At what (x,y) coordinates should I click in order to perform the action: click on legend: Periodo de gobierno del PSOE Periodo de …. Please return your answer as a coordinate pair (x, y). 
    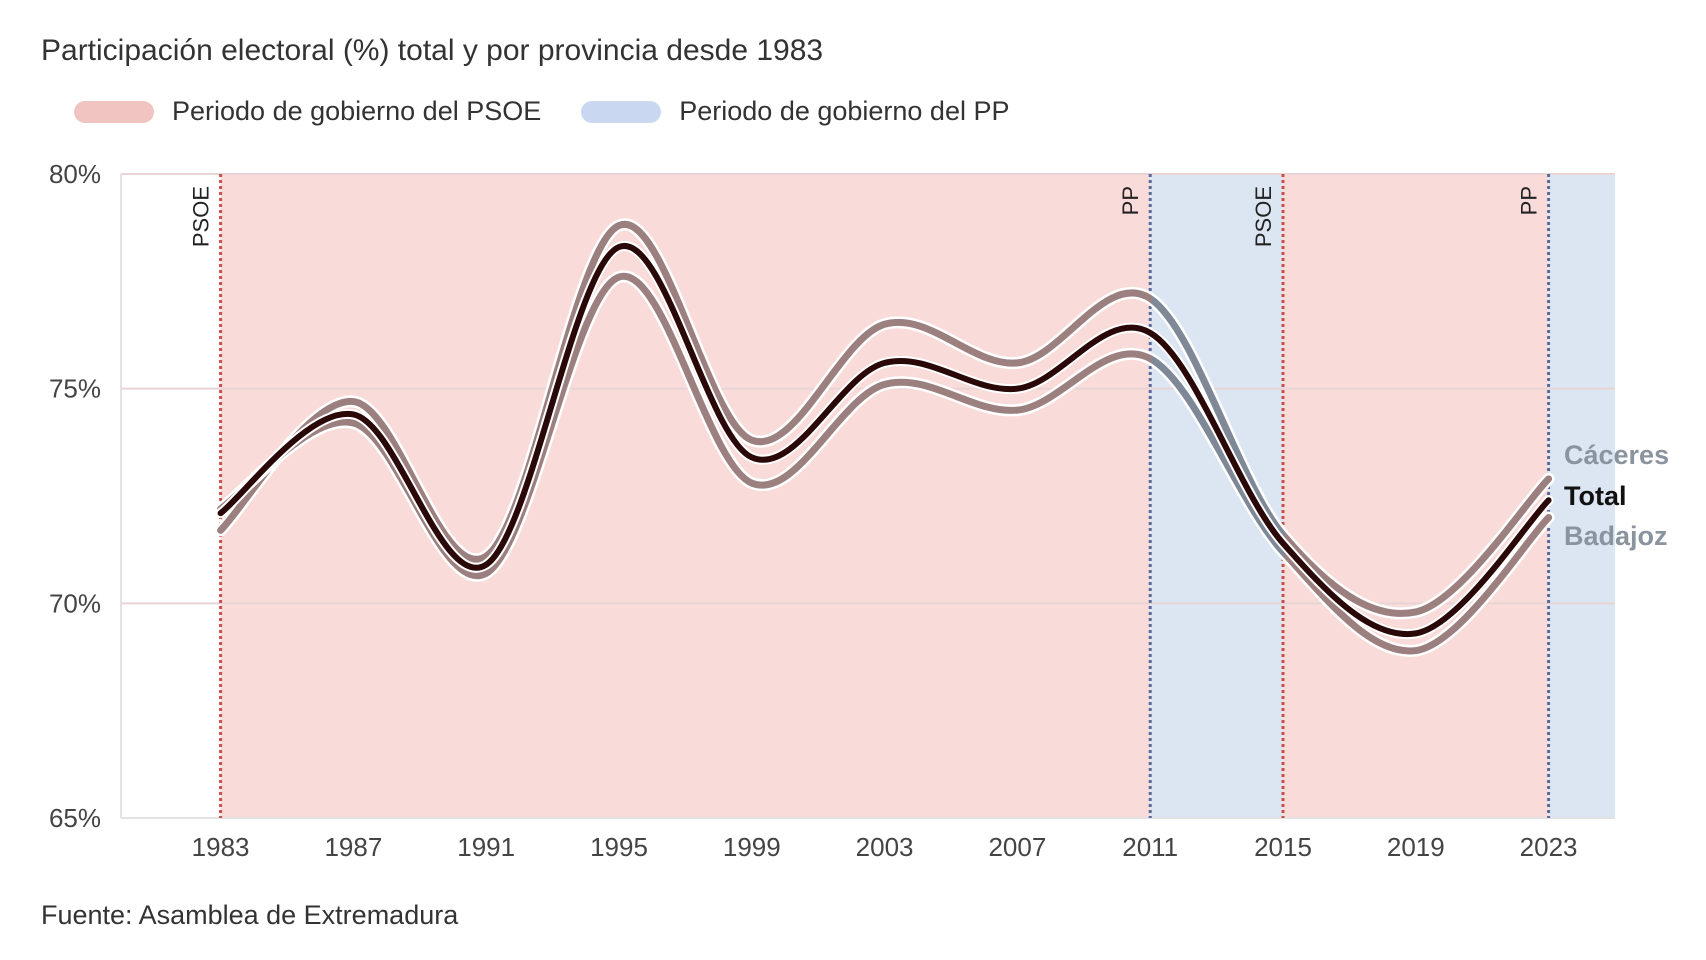
    Looking at the image, I should click on (562, 111).